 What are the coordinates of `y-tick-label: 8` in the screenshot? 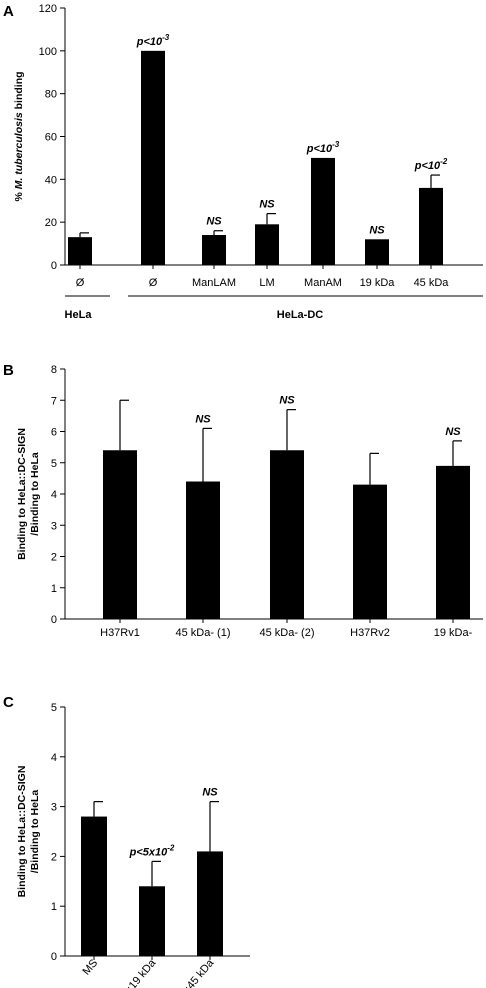 It's located at (54, 370).